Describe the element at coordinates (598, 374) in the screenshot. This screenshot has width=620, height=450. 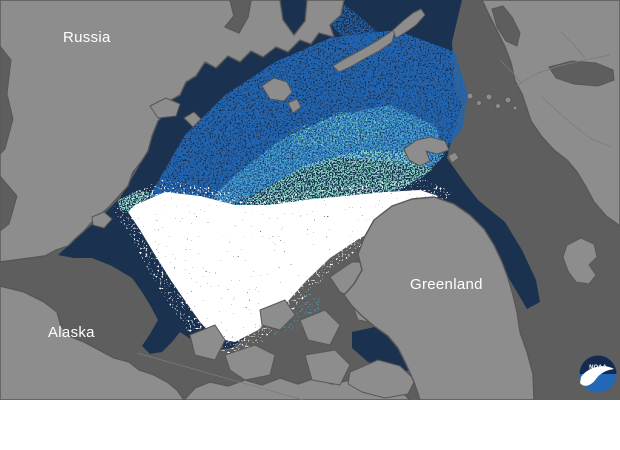
I see `noaa-logo: NOAA` at that location.